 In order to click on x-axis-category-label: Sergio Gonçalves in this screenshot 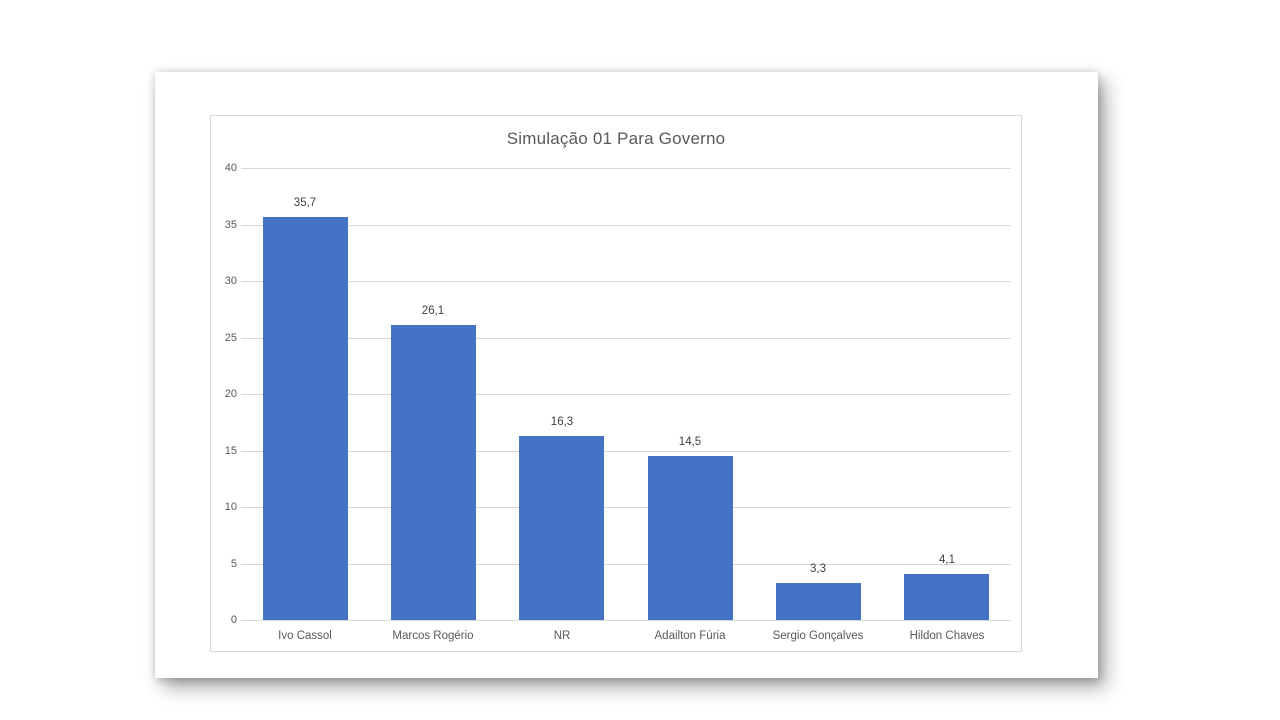, I will do `click(818, 636)`.